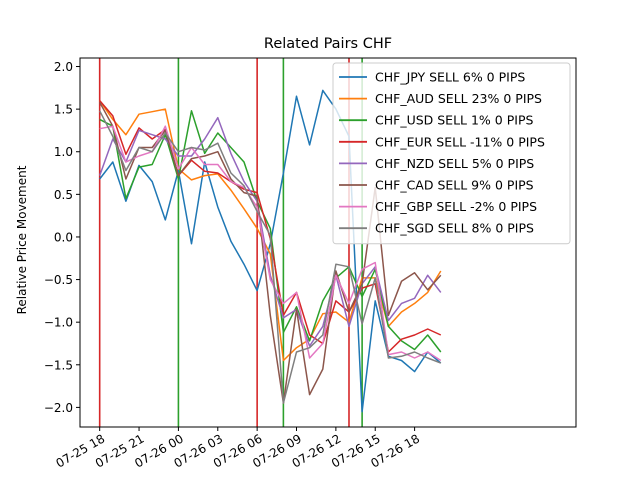 This screenshot has width=640, height=480. I want to click on y-axis: 2.0 1.5 1.0 0.5 0.0 −0.5 −1.0 −1.5 −2.0, so click(62, 237).